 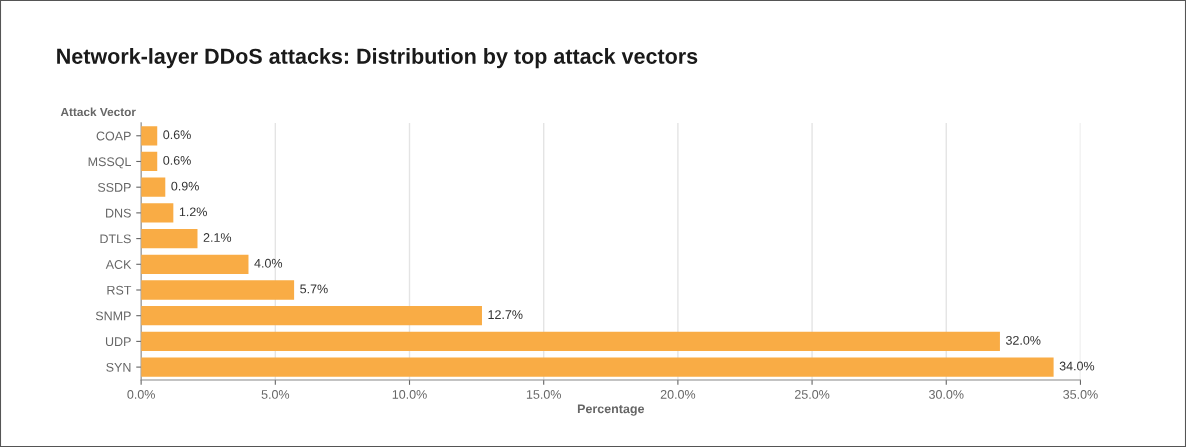 I want to click on y-tick-label: MSSQL, so click(x=109, y=163).